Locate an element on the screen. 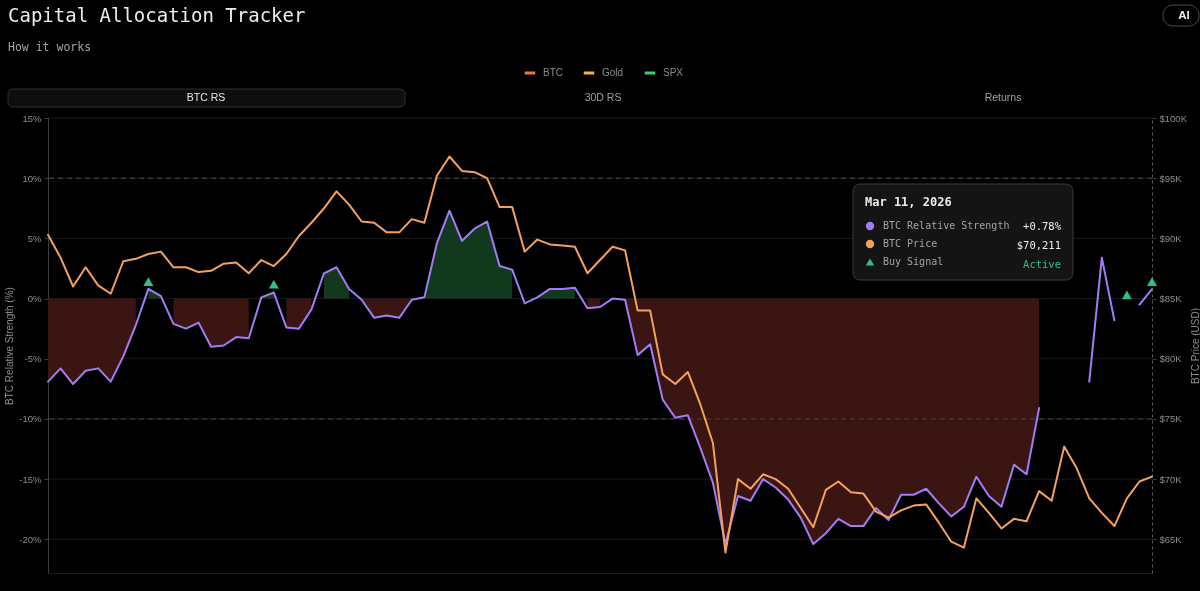  legend-label: BTC is located at coordinates (553, 72).